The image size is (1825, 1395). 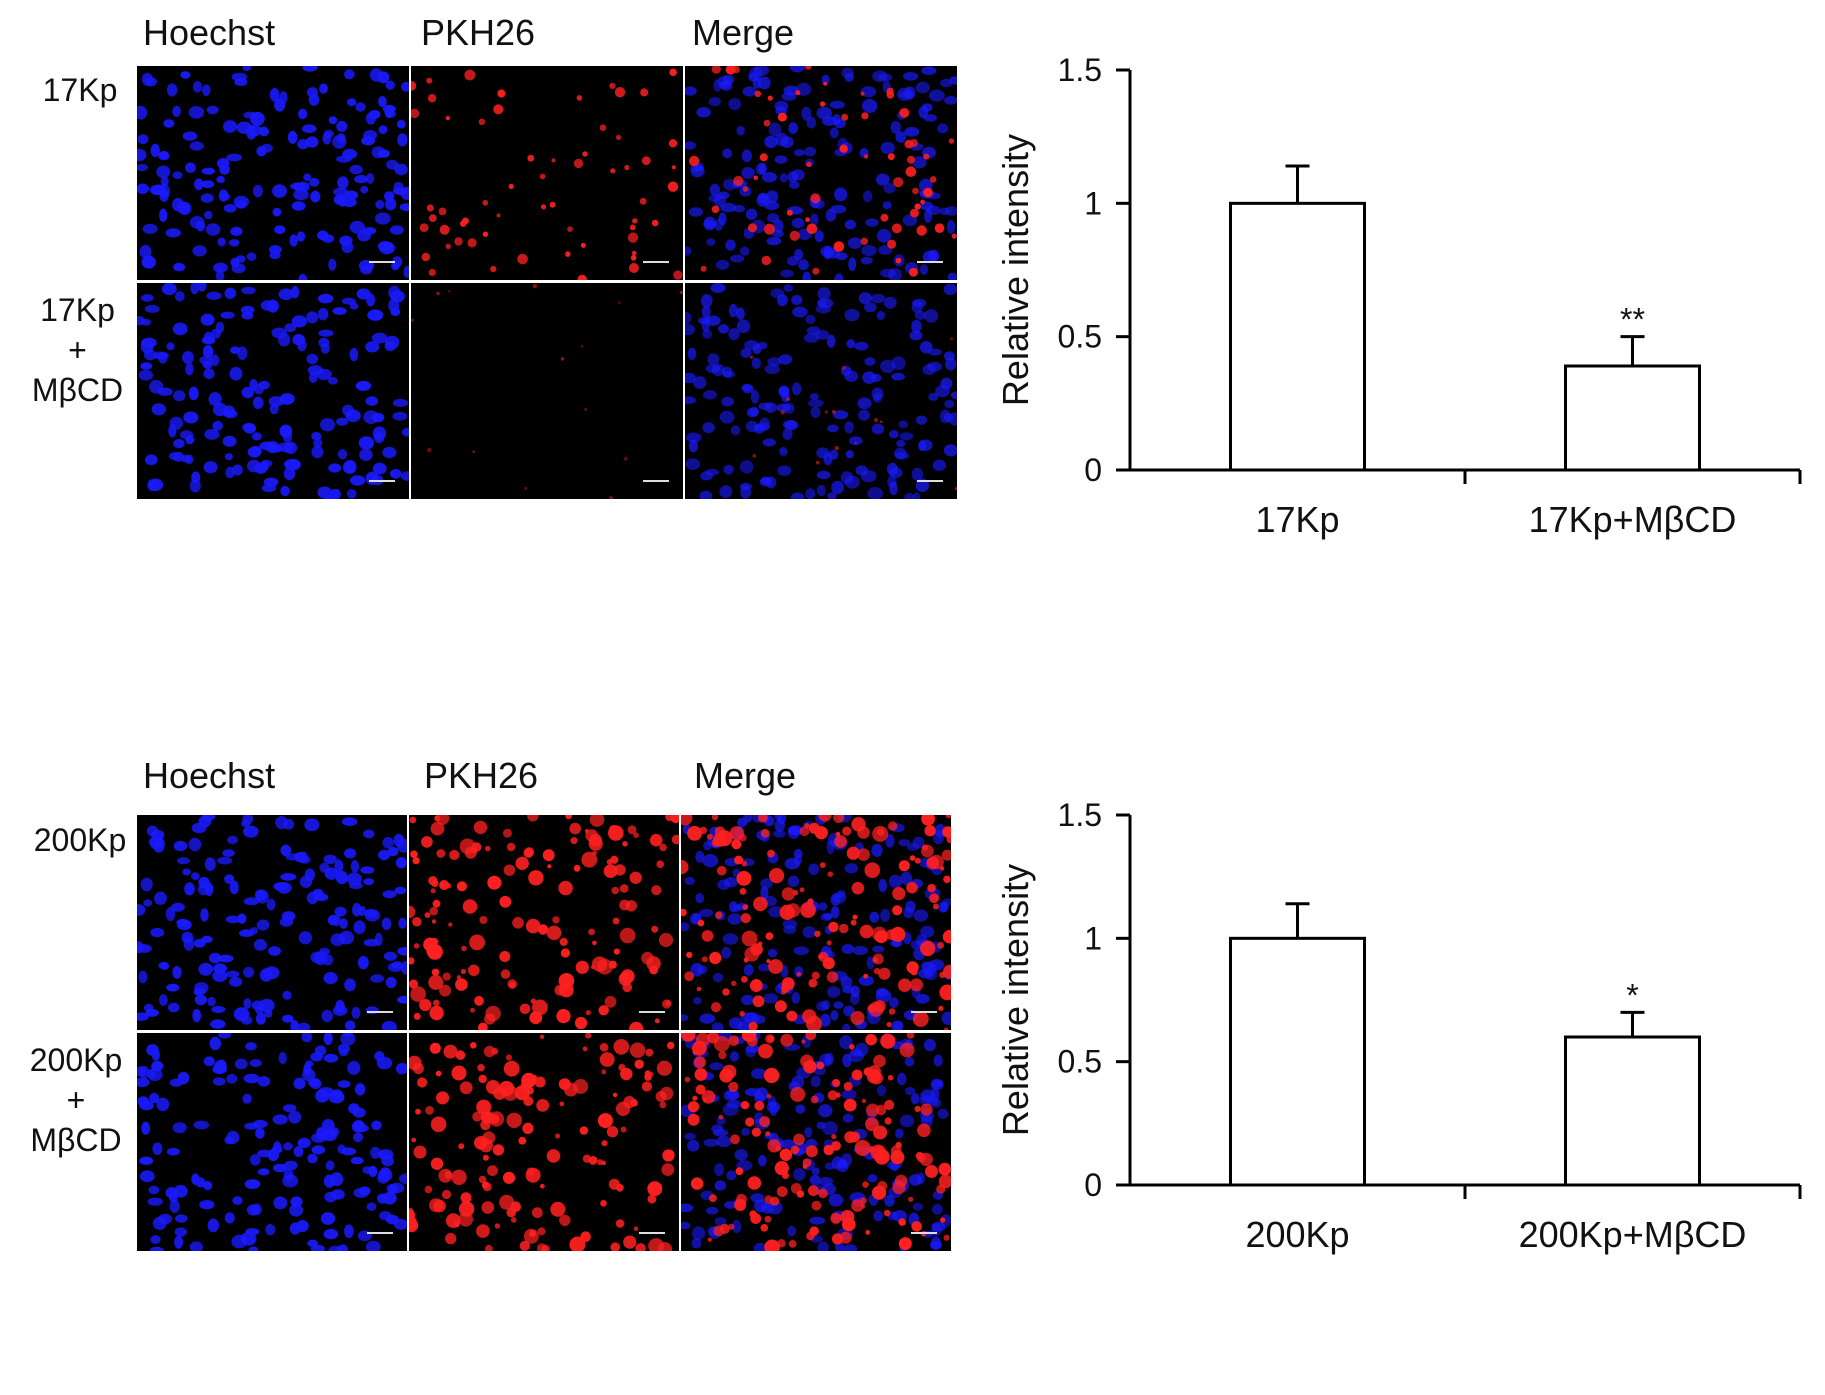 What do you see at coordinates (272, 1142) in the screenshot?
I see `micrograph-200kp-mbcd-hoechst` at bounding box center [272, 1142].